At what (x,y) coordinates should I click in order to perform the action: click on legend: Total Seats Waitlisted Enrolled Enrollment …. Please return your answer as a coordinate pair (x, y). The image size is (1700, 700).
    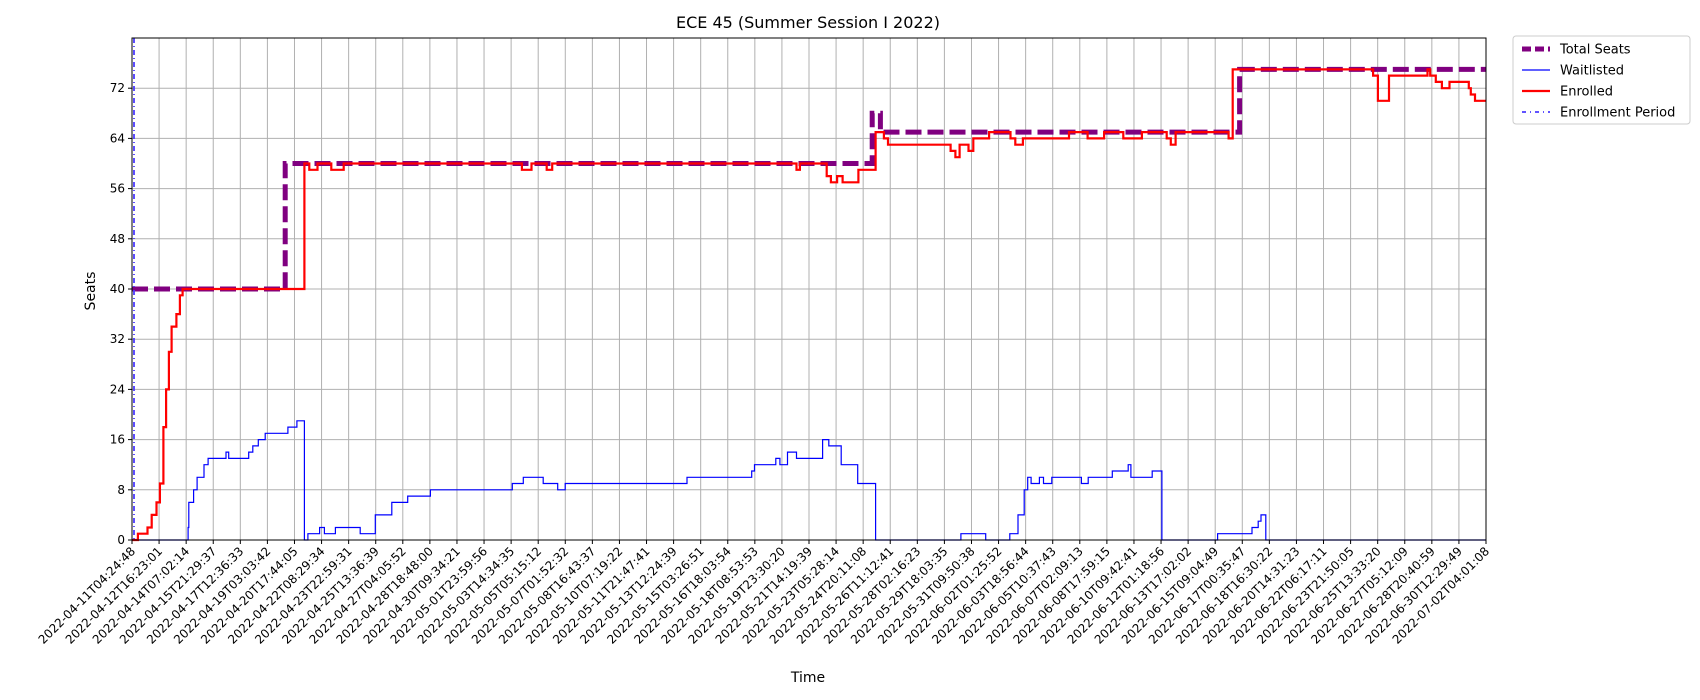
    Looking at the image, I should click on (1601, 80).